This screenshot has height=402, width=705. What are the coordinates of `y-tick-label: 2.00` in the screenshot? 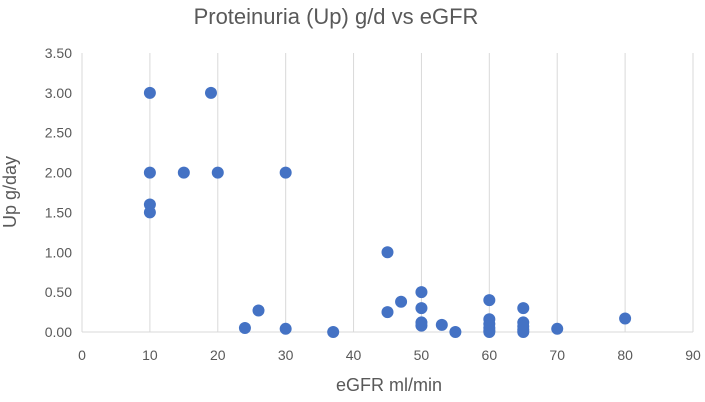 It's located at (58, 173).